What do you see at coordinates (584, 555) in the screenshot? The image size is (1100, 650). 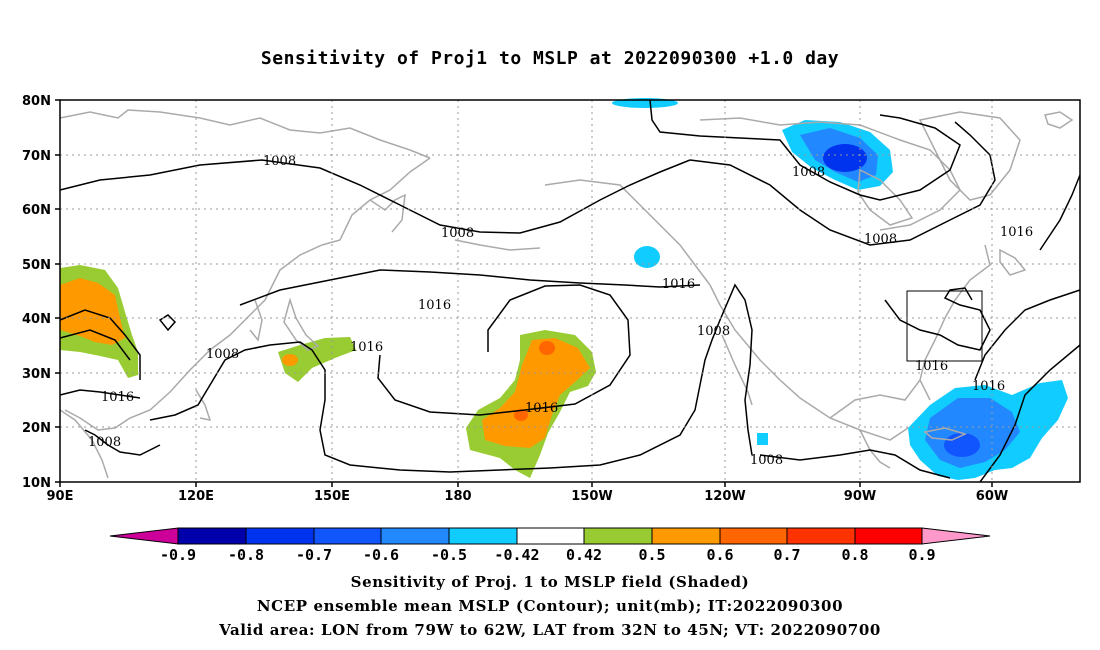 I see `colorbar-label: 0.42` at bounding box center [584, 555].